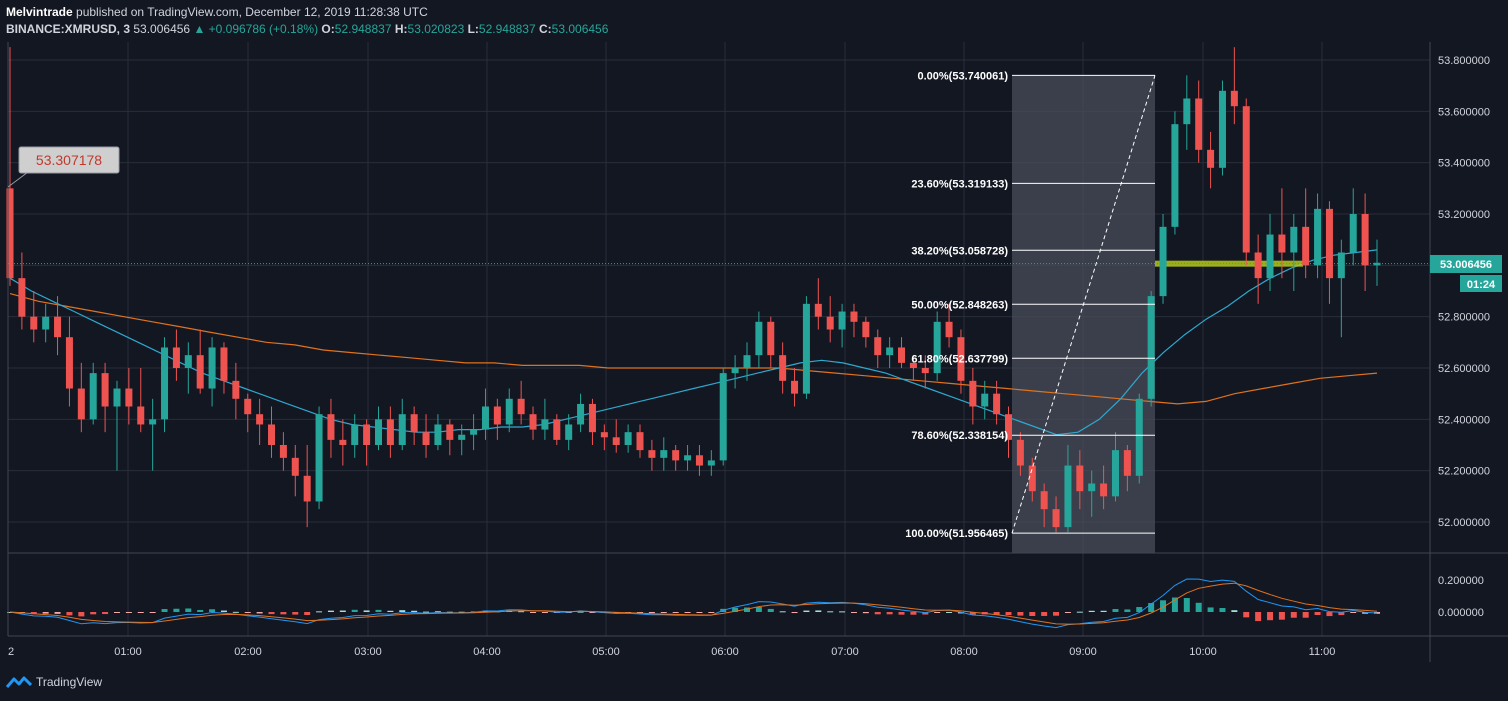 This screenshot has width=1508, height=701. I want to click on tradingview-logo-icon, so click(19, 682).